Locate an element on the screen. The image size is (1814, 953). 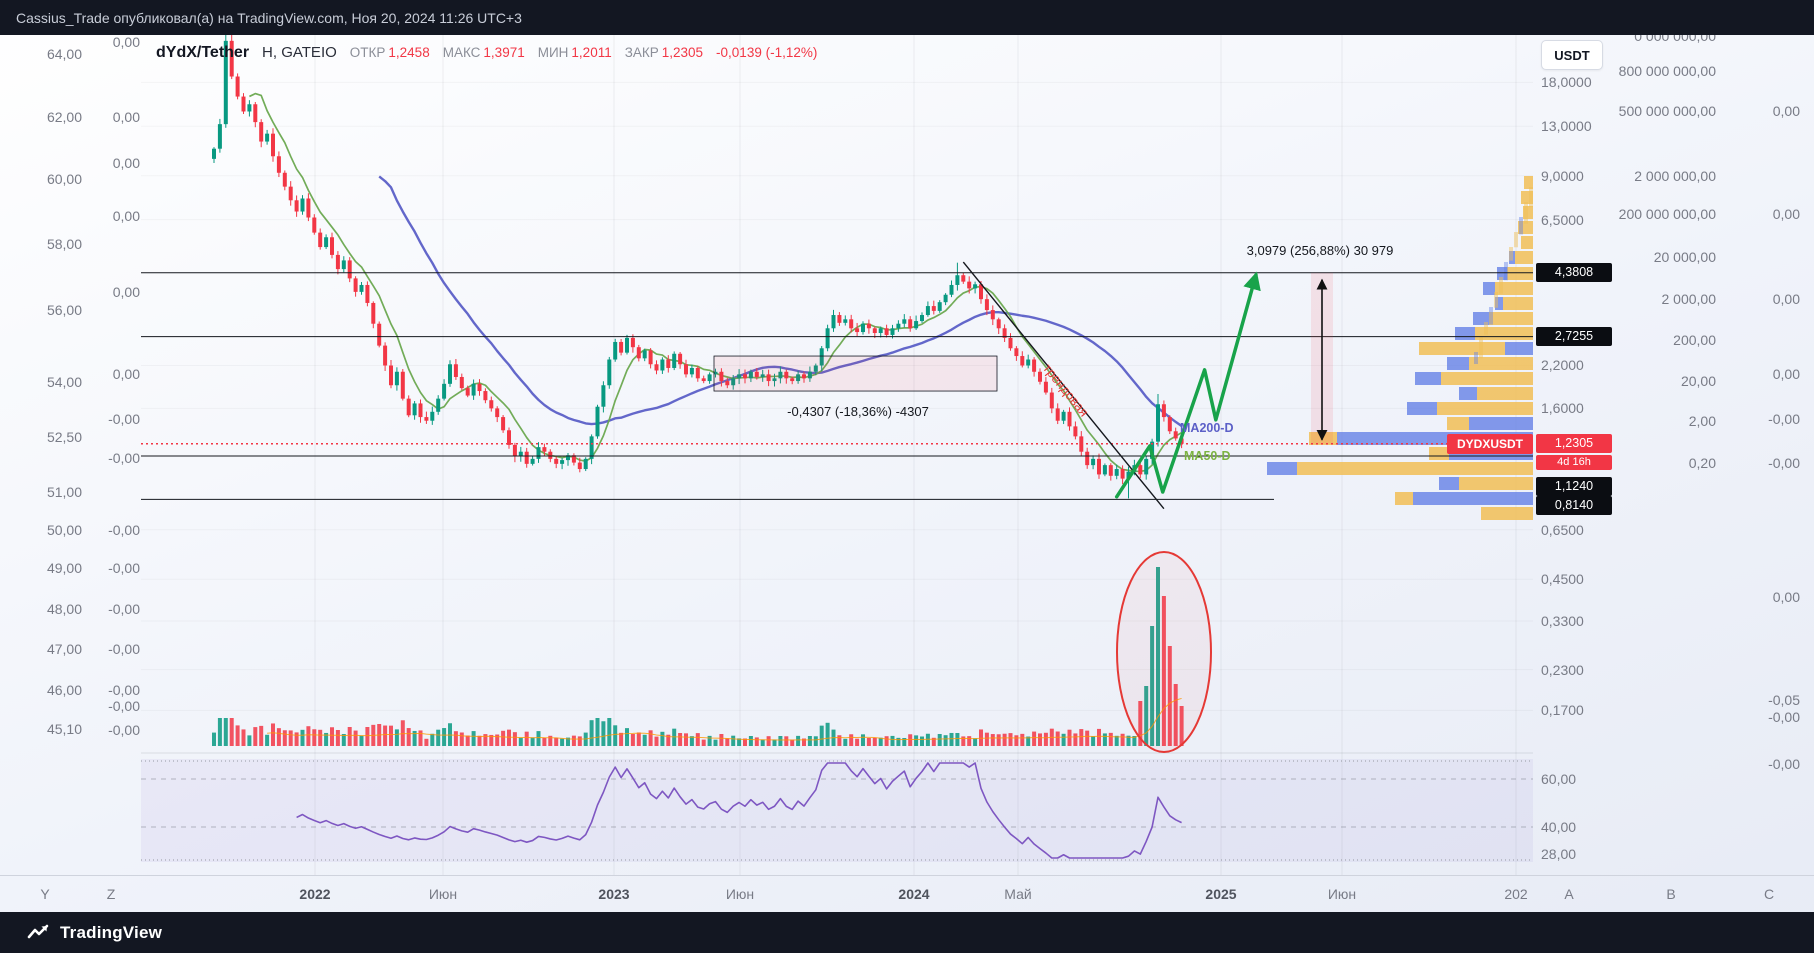
time-axis: Y Z 2022 Июн 2023 Июн 2024 Май 2025 Июн 202 A B C is located at coordinates (907, 893).